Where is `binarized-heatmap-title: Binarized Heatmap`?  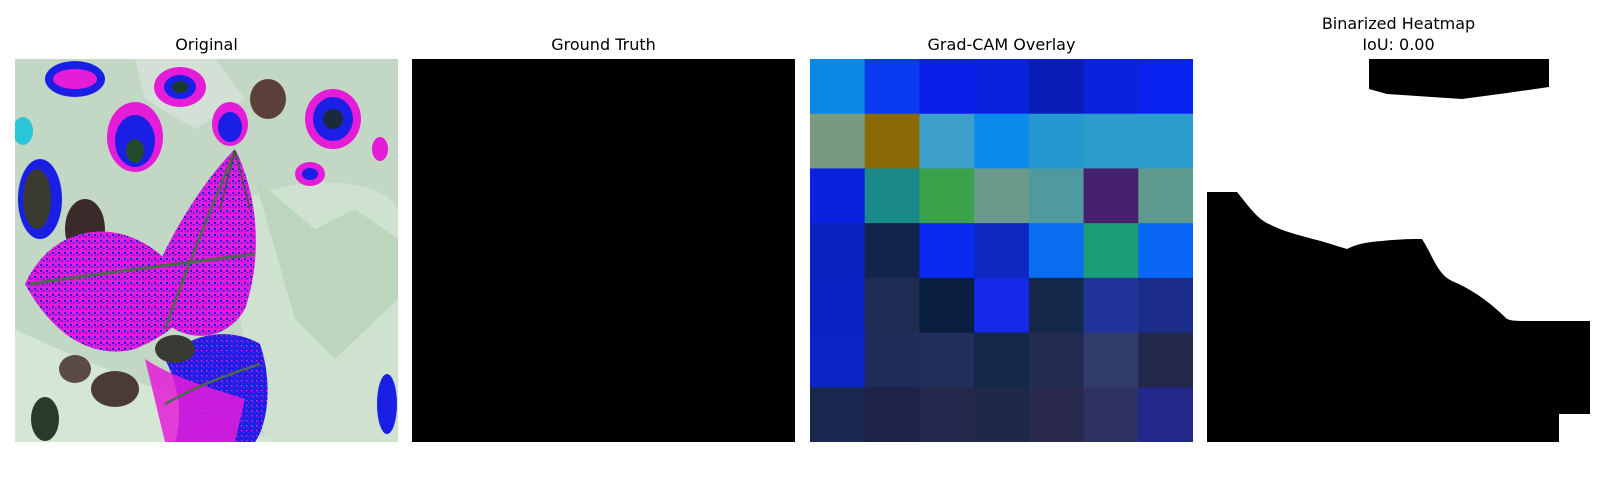 binarized-heatmap-title: Binarized Heatmap is located at coordinates (1398, 23).